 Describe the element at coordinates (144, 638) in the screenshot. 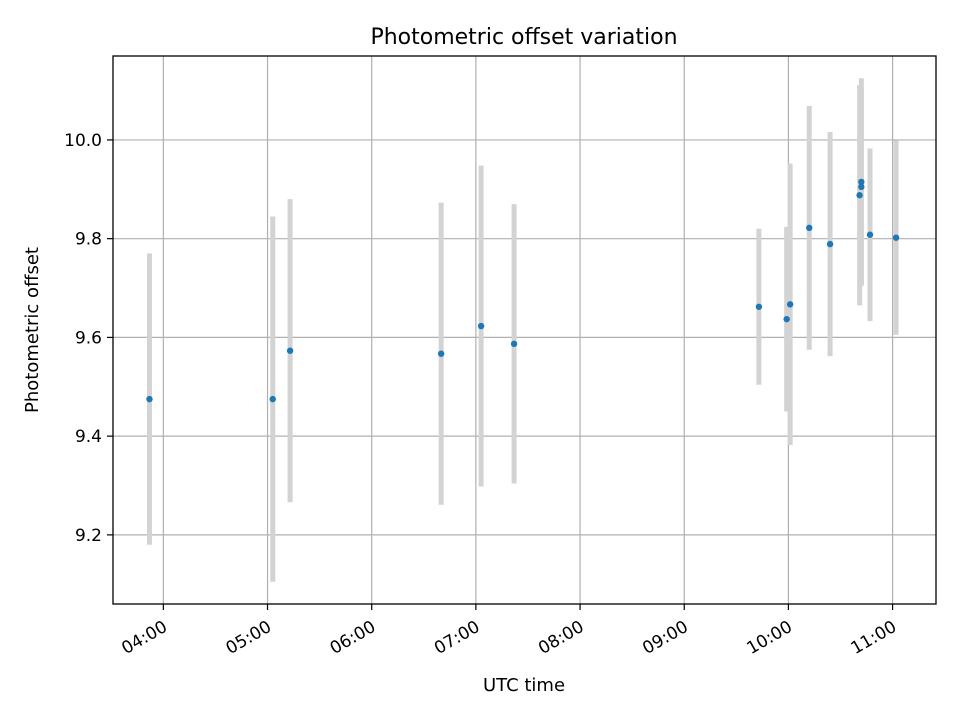

I see `x-tick-label: 04:00` at that location.